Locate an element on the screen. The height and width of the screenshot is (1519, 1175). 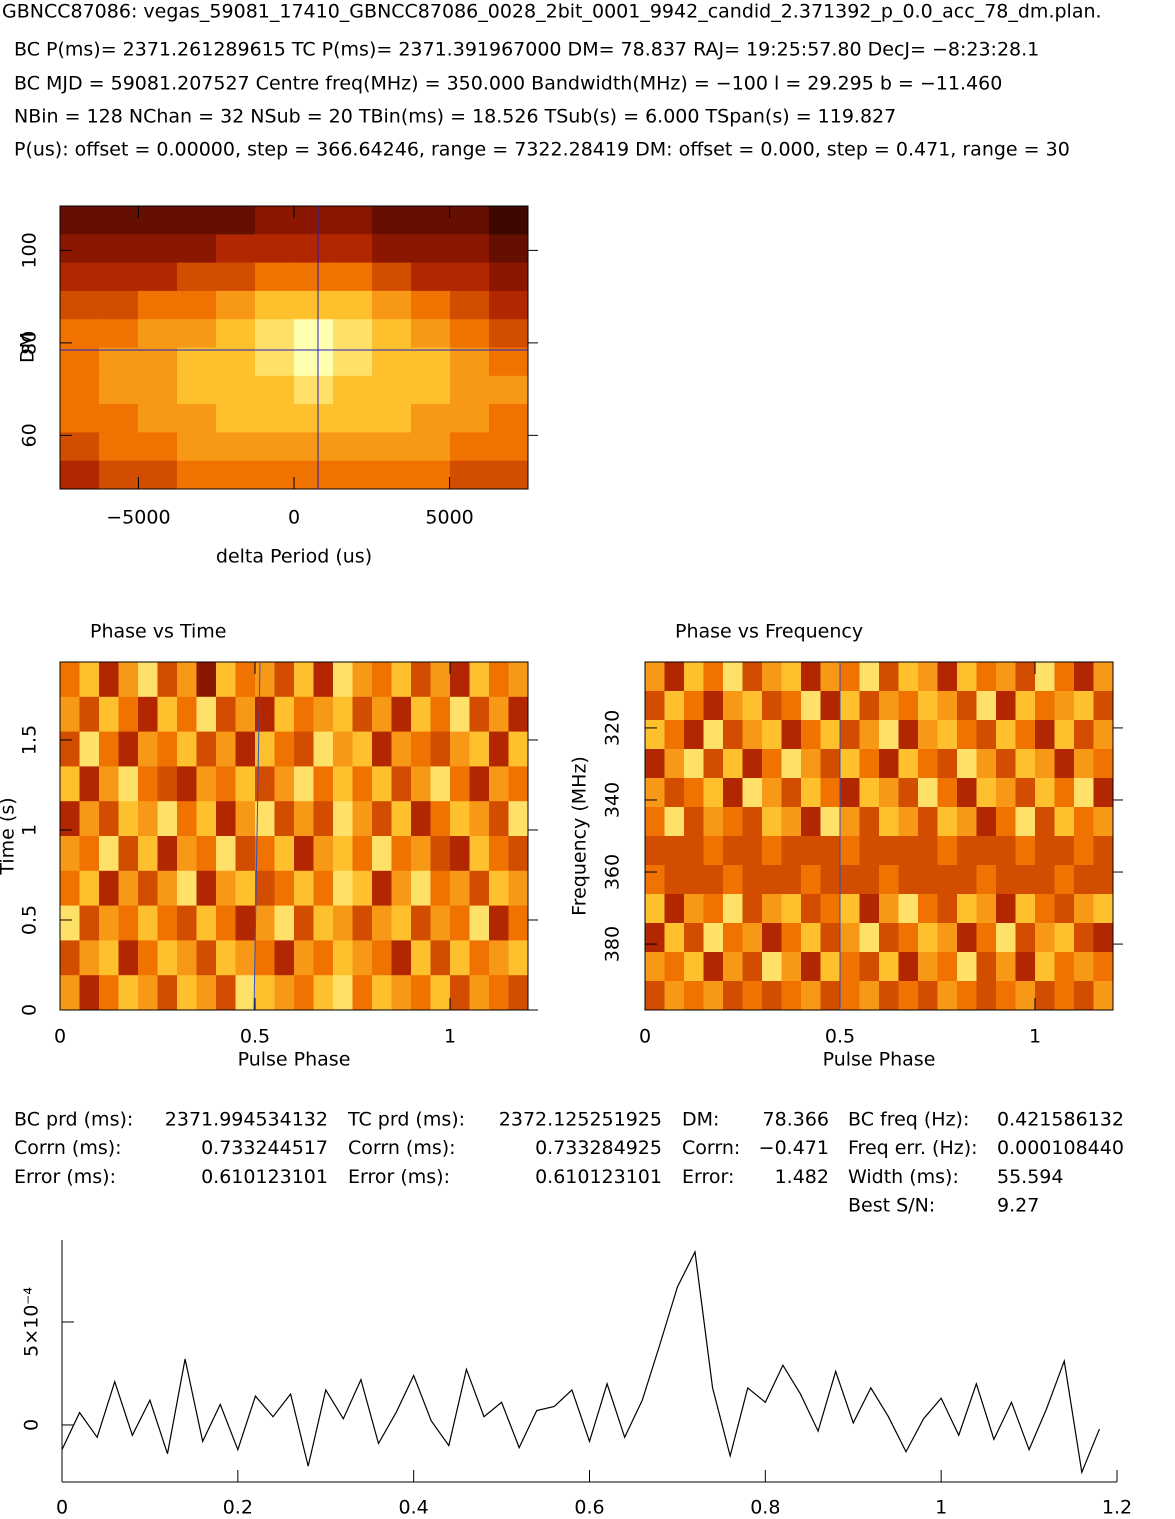
info-label: DM: is located at coordinates (700, 1120).